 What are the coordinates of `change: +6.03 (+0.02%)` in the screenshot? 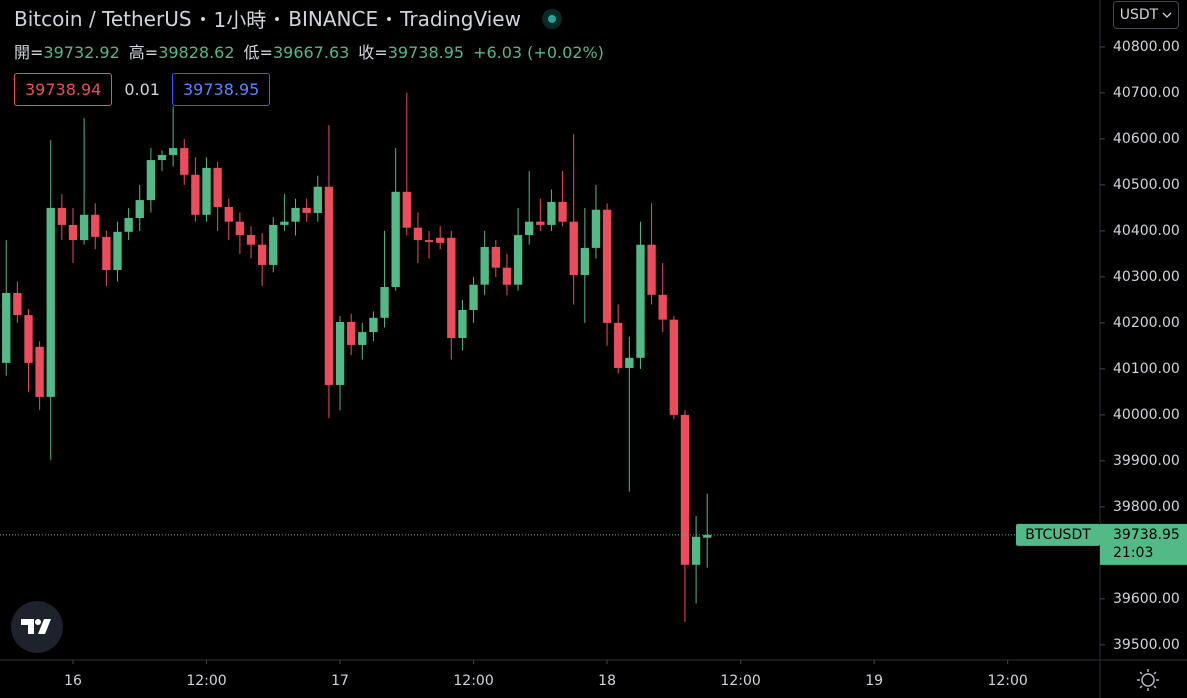 It's located at (538, 52).